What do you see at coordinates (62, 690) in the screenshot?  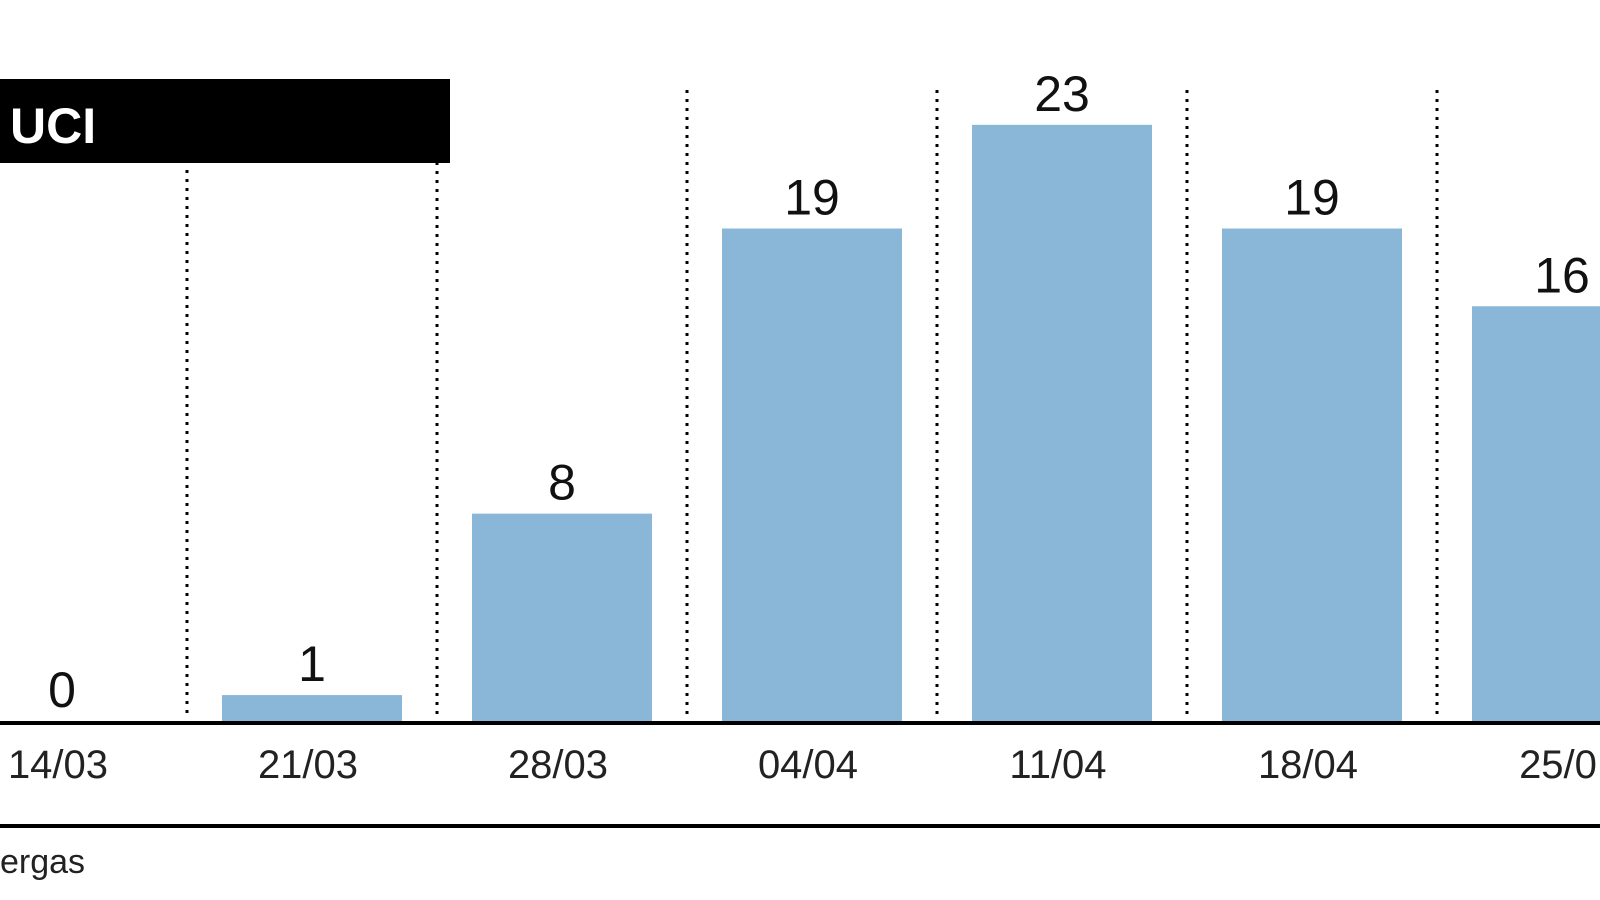 I see `value-label: 0` at bounding box center [62, 690].